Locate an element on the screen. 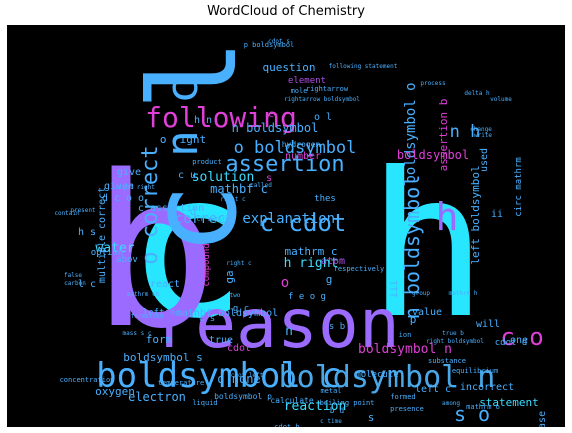 The width and height of the screenshot is (572, 433). word-54: mathbf boldsymbol is located at coordinates (227, 313).